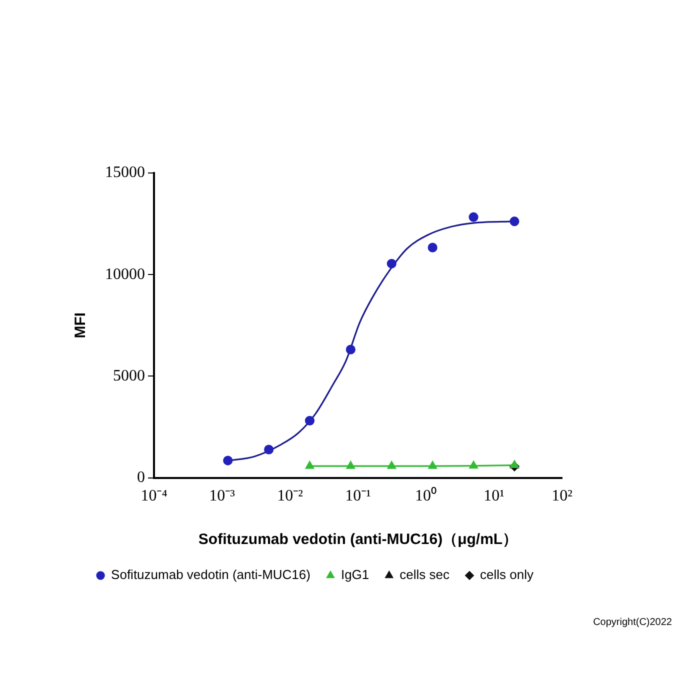  Describe the element at coordinates (125, 173) in the screenshot. I see `y-tick-label: 15000` at that location.